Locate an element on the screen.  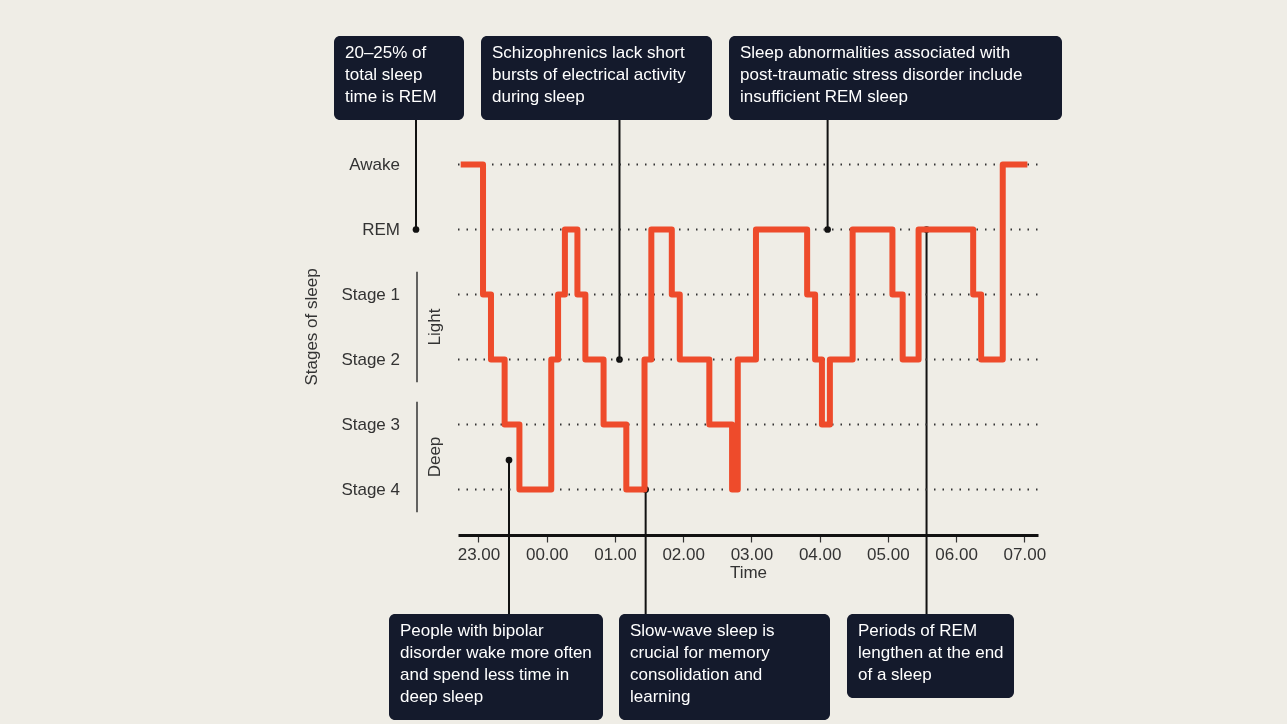
x-tick-label: 07.00 is located at coordinates (1025, 554).